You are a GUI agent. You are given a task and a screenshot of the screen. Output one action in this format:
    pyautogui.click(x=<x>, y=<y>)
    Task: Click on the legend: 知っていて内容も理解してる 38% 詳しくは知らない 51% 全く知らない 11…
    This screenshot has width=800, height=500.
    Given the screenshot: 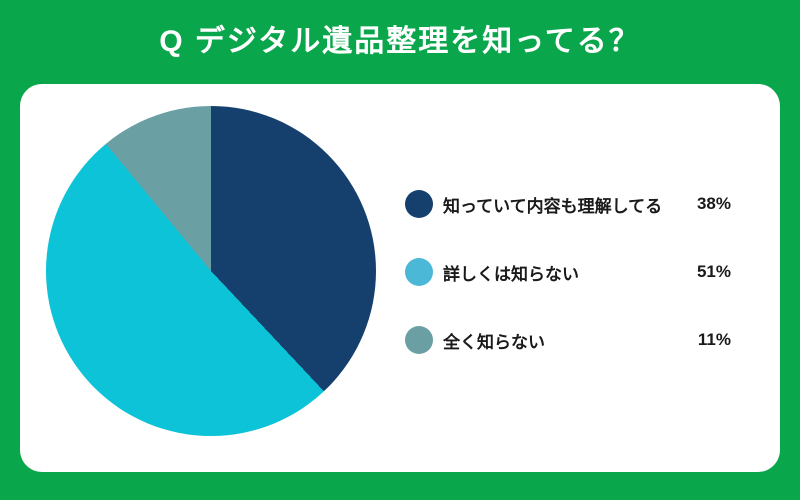 What is the action you would take?
    pyautogui.click(x=568, y=272)
    